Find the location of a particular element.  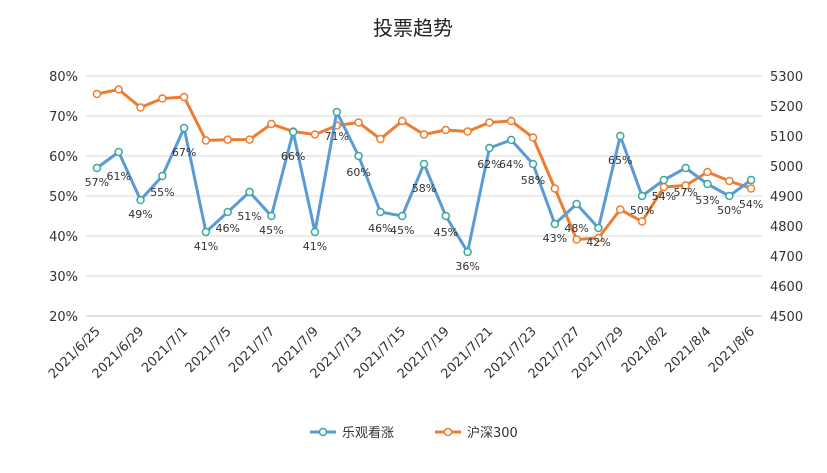

y-right-tick-label: 4500 is located at coordinates (786, 317).